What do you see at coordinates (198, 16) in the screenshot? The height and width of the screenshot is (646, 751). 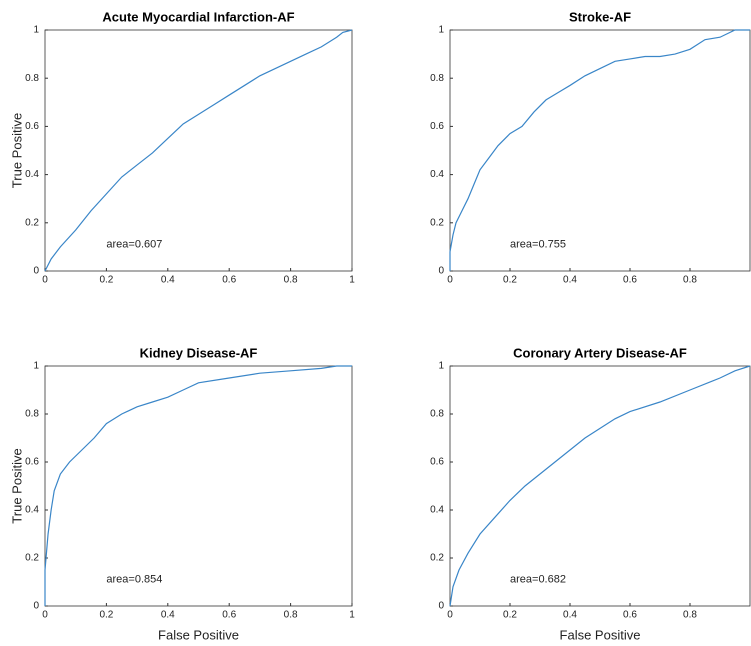 I see `chart-title: Acute Myocardial Infarction-AF` at bounding box center [198, 16].